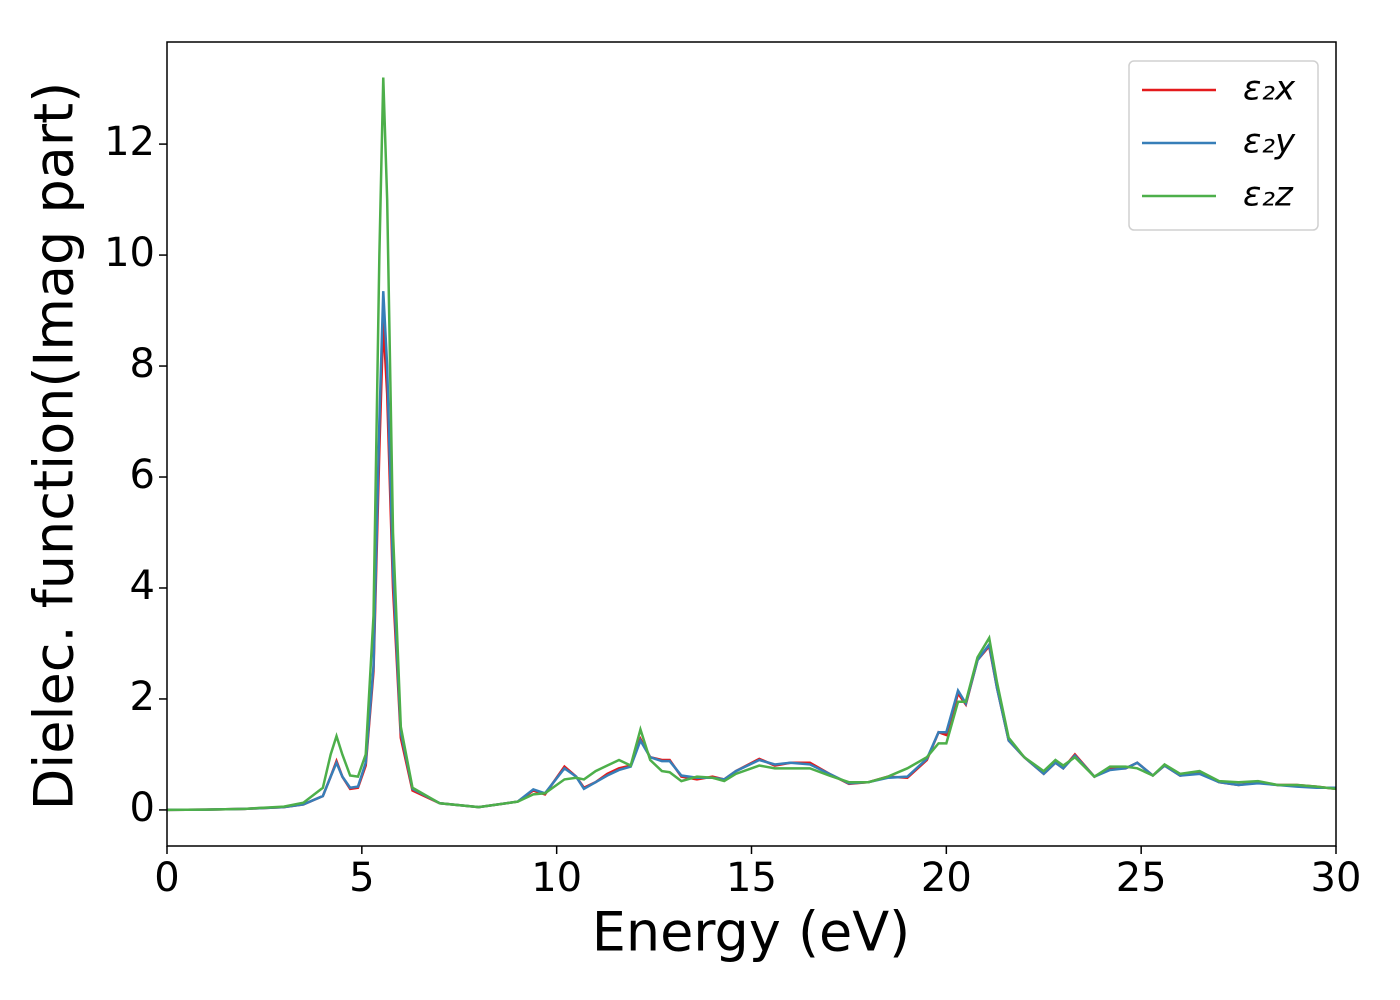  What do you see at coordinates (142, 364) in the screenshot?
I see `y-tick-label: 8` at bounding box center [142, 364].